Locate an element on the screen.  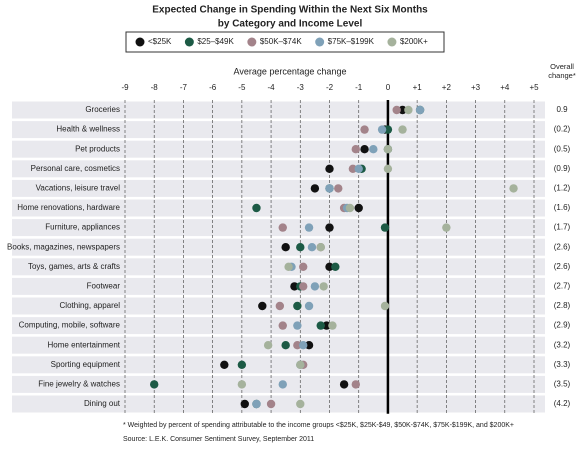
x-tick-label: +5 is located at coordinates (534, 87).